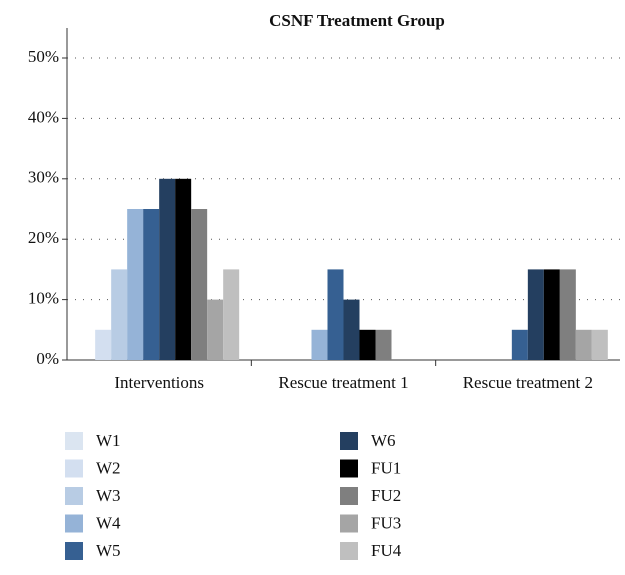 This screenshot has height=575, width=625. What do you see at coordinates (108, 495) in the screenshot?
I see `legend-label: W3` at bounding box center [108, 495].